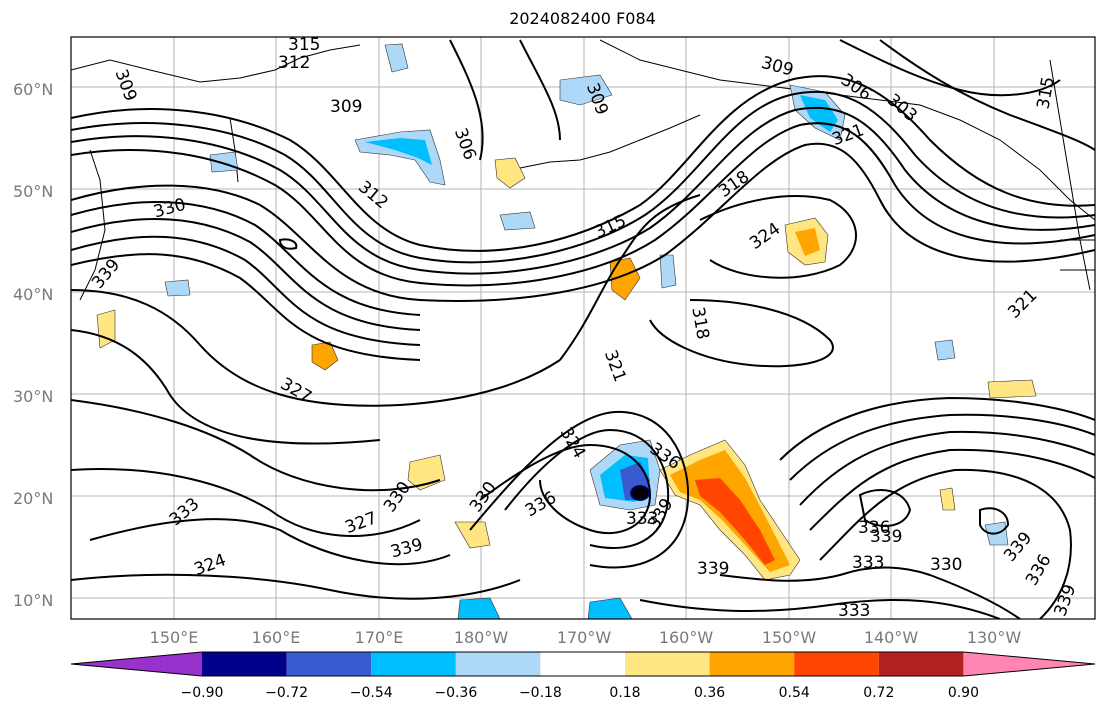 This screenshot has width=1105, height=712. I want to click on lon-label: 160°E, so click(276, 637).